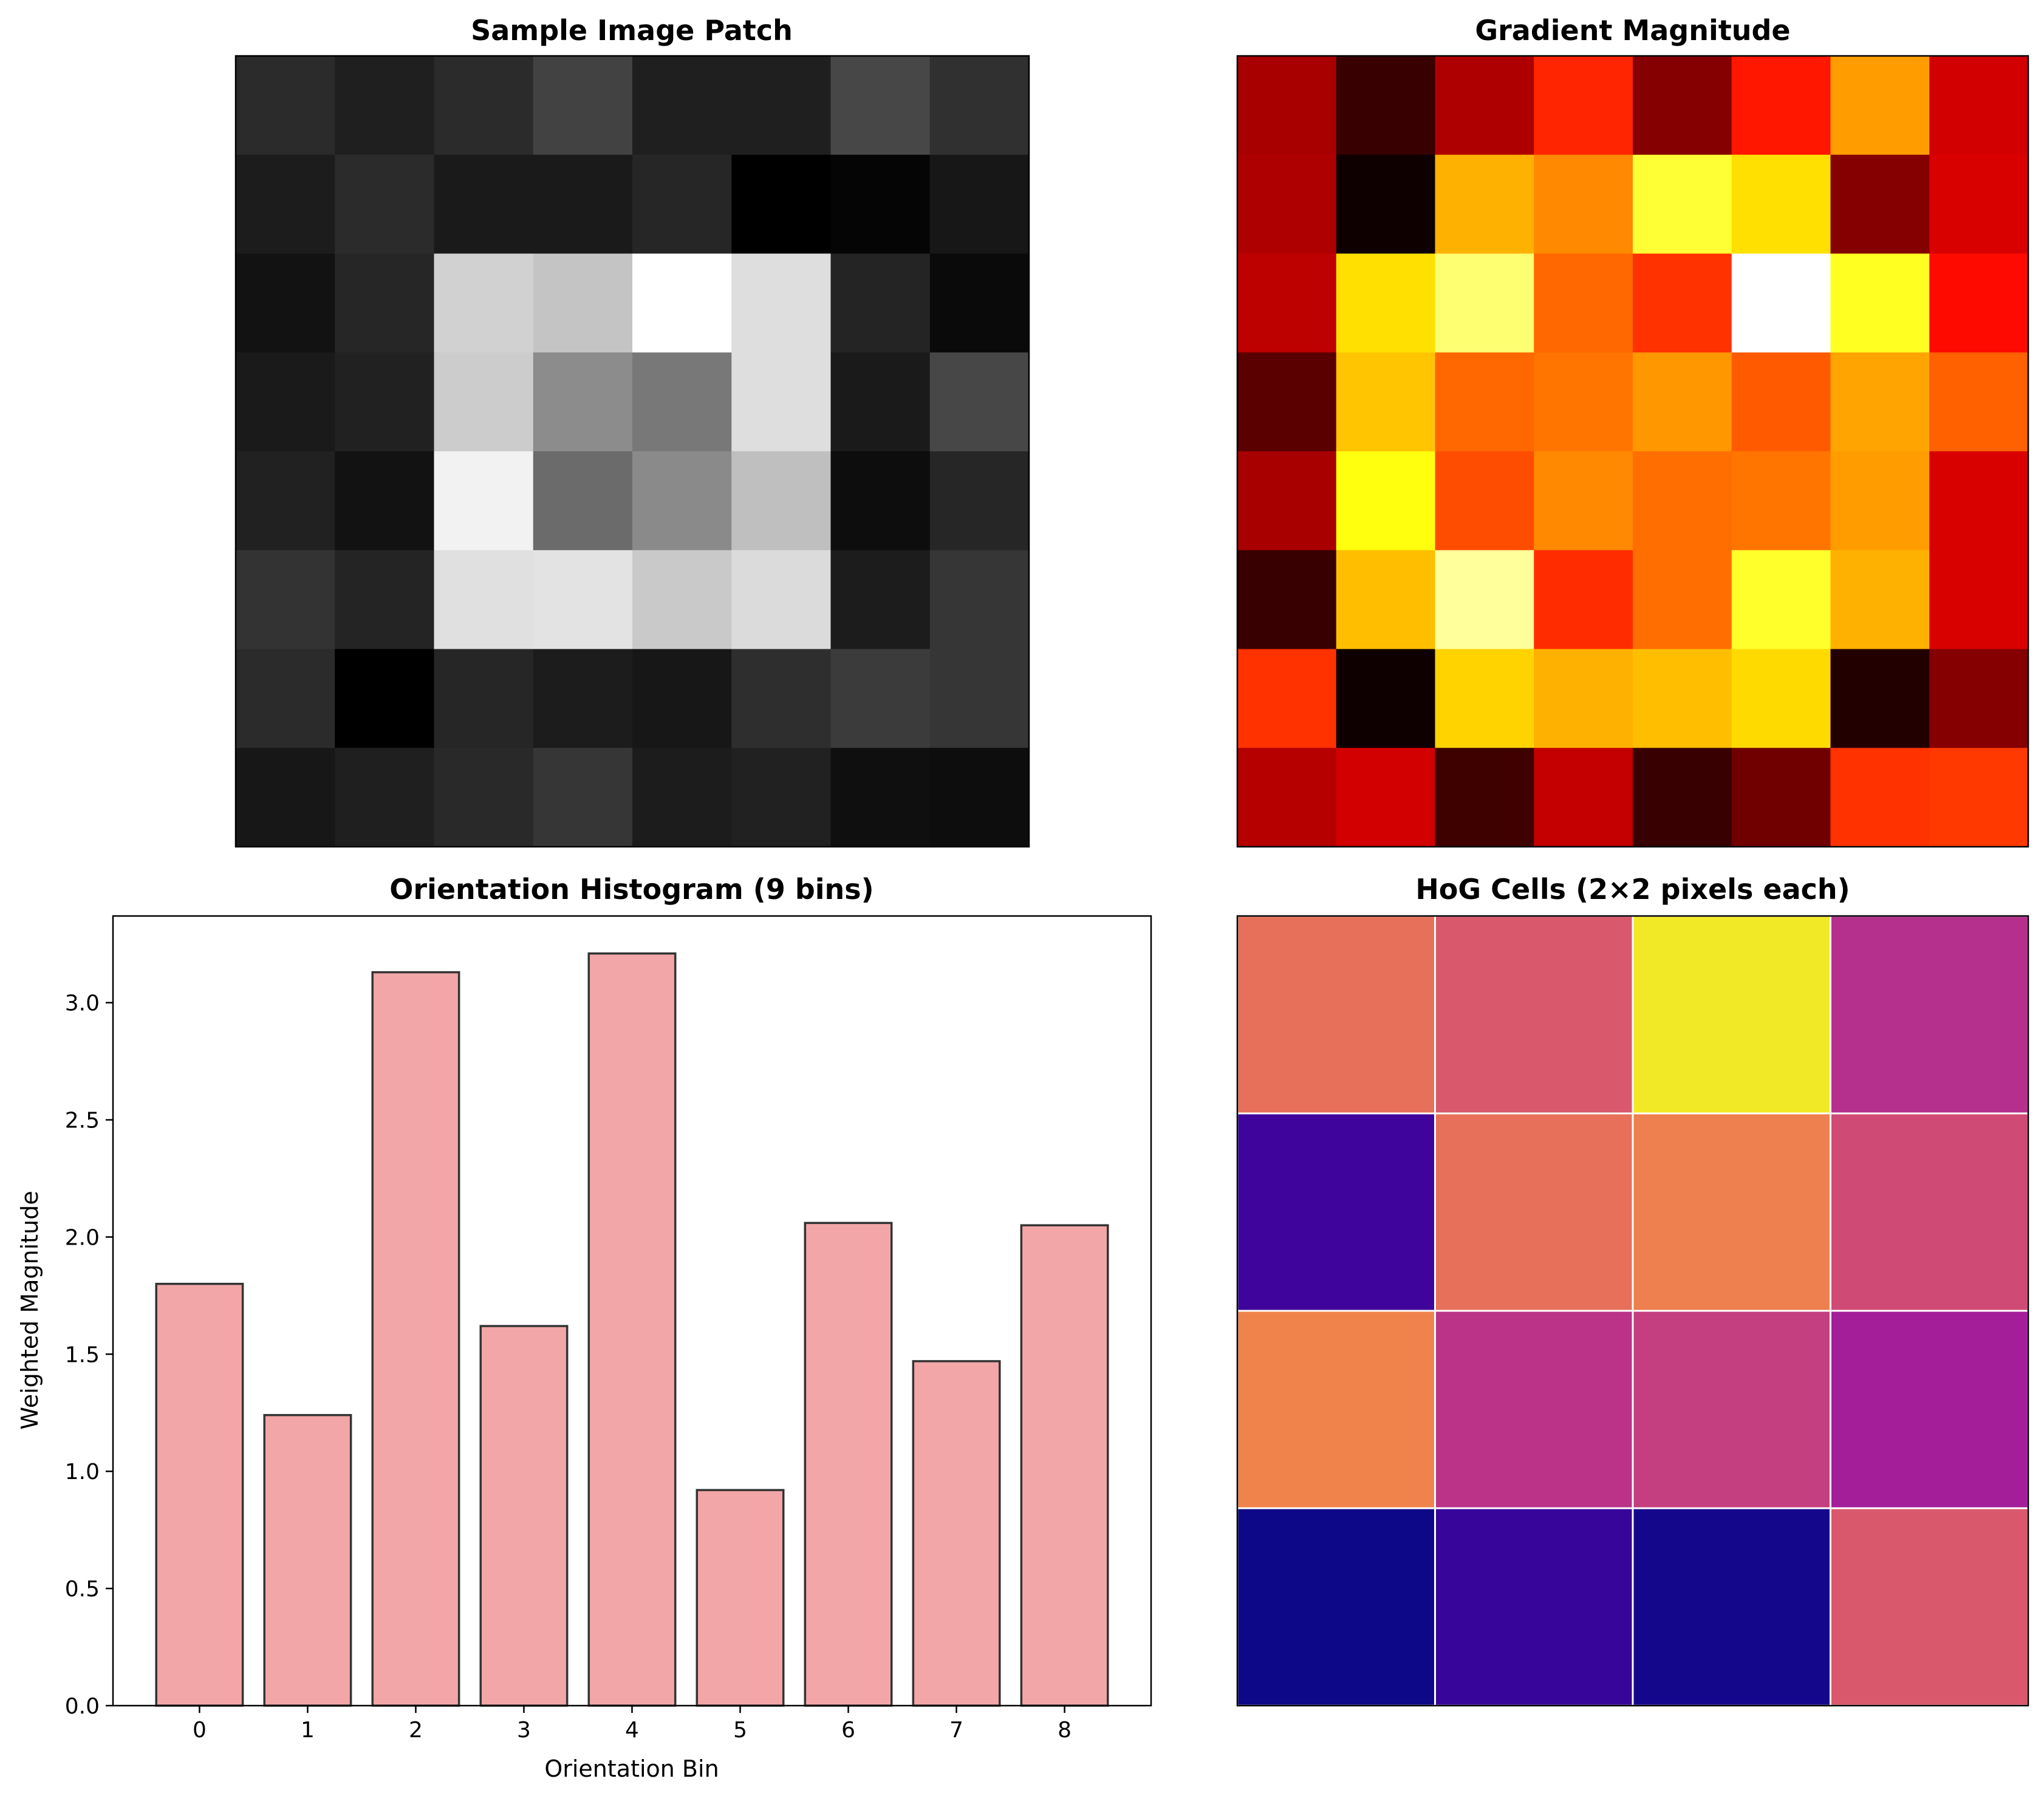 The width and height of the screenshot is (2044, 1801). Describe the element at coordinates (631, 890) in the screenshot. I see `histogram-title: Orientation Histogram (9 bins)` at that location.